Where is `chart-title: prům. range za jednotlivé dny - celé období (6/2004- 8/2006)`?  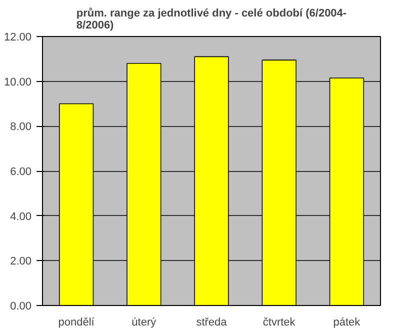 chart-title: prům. range za jednotlivé dny - celé období (6/2004- 8/2006) is located at coordinates (211, 20).